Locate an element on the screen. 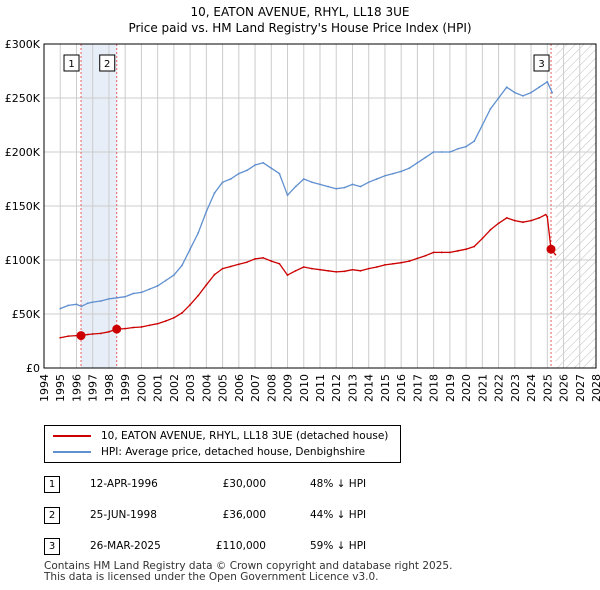 The image size is (600, 590). y-tick-label: £150K is located at coordinates (23, 206).